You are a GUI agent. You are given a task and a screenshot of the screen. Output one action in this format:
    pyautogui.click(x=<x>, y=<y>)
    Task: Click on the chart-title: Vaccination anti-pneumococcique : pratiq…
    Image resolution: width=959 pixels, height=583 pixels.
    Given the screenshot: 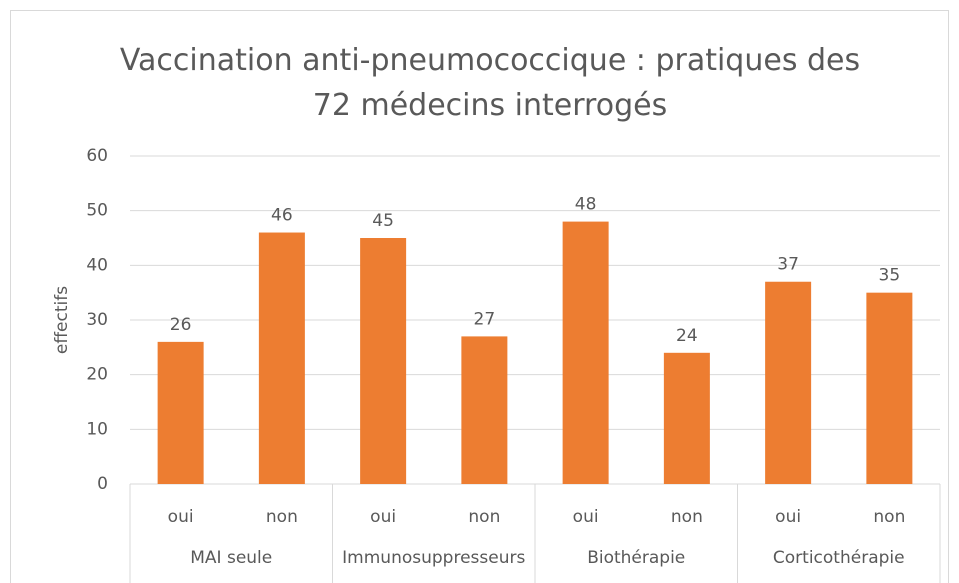 What is the action you would take?
    pyautogui.click(x=490, y=83)
    